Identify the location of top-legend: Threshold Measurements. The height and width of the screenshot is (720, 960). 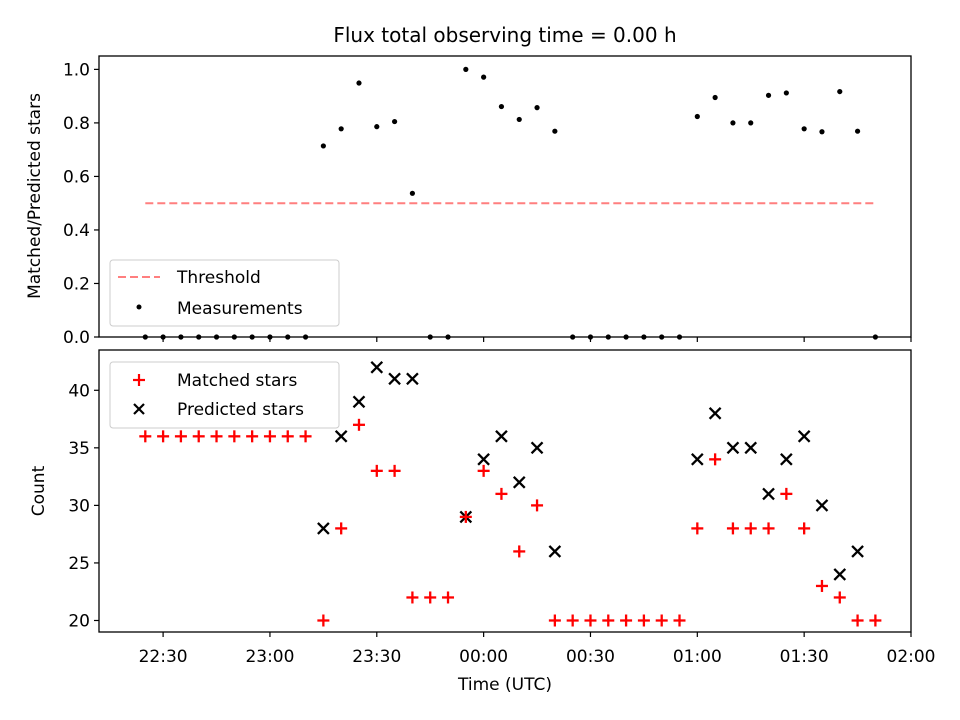
(224, 293).